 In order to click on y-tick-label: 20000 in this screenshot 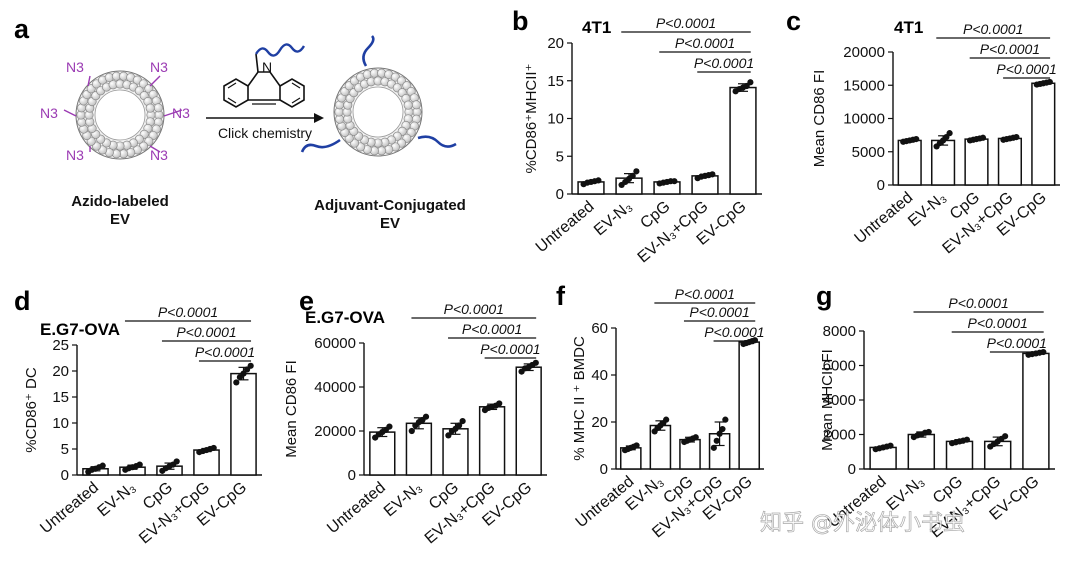, I will do `click(335, 431)`.